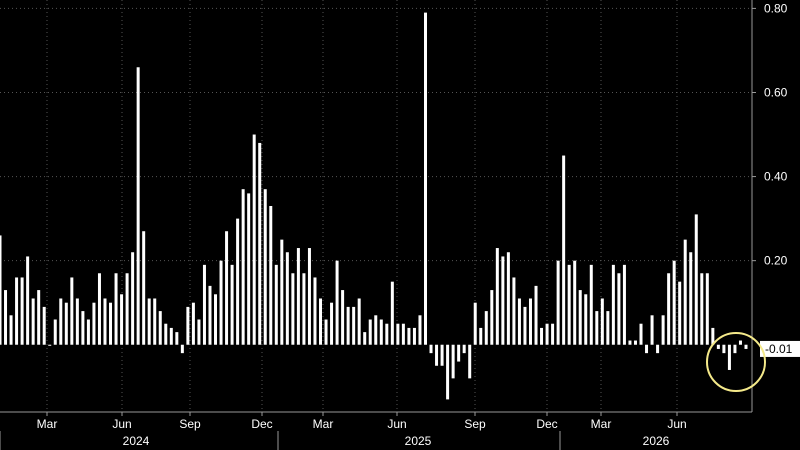 The image size is (800, 450). I want to click on last-value-label: -0.01, so click(779, 349).